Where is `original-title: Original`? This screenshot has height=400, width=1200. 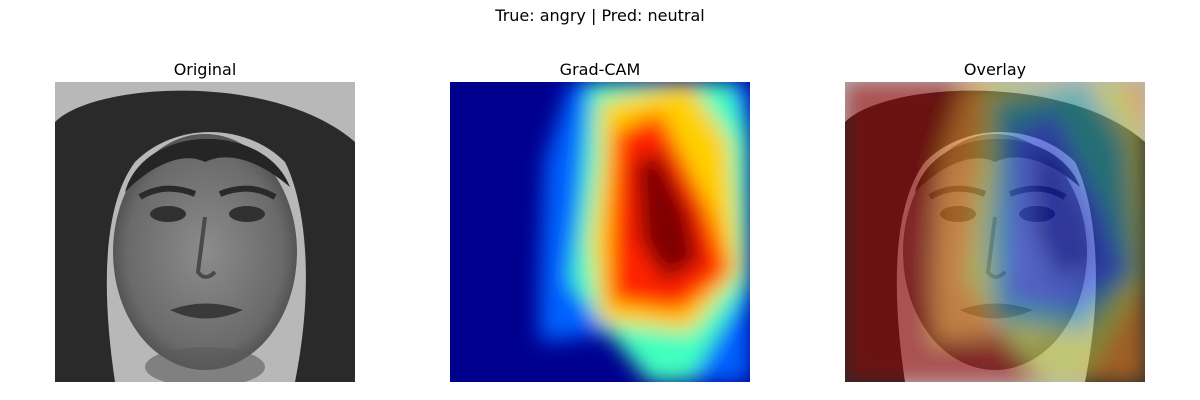
original-title: Original is located at coordinates (205, 69).